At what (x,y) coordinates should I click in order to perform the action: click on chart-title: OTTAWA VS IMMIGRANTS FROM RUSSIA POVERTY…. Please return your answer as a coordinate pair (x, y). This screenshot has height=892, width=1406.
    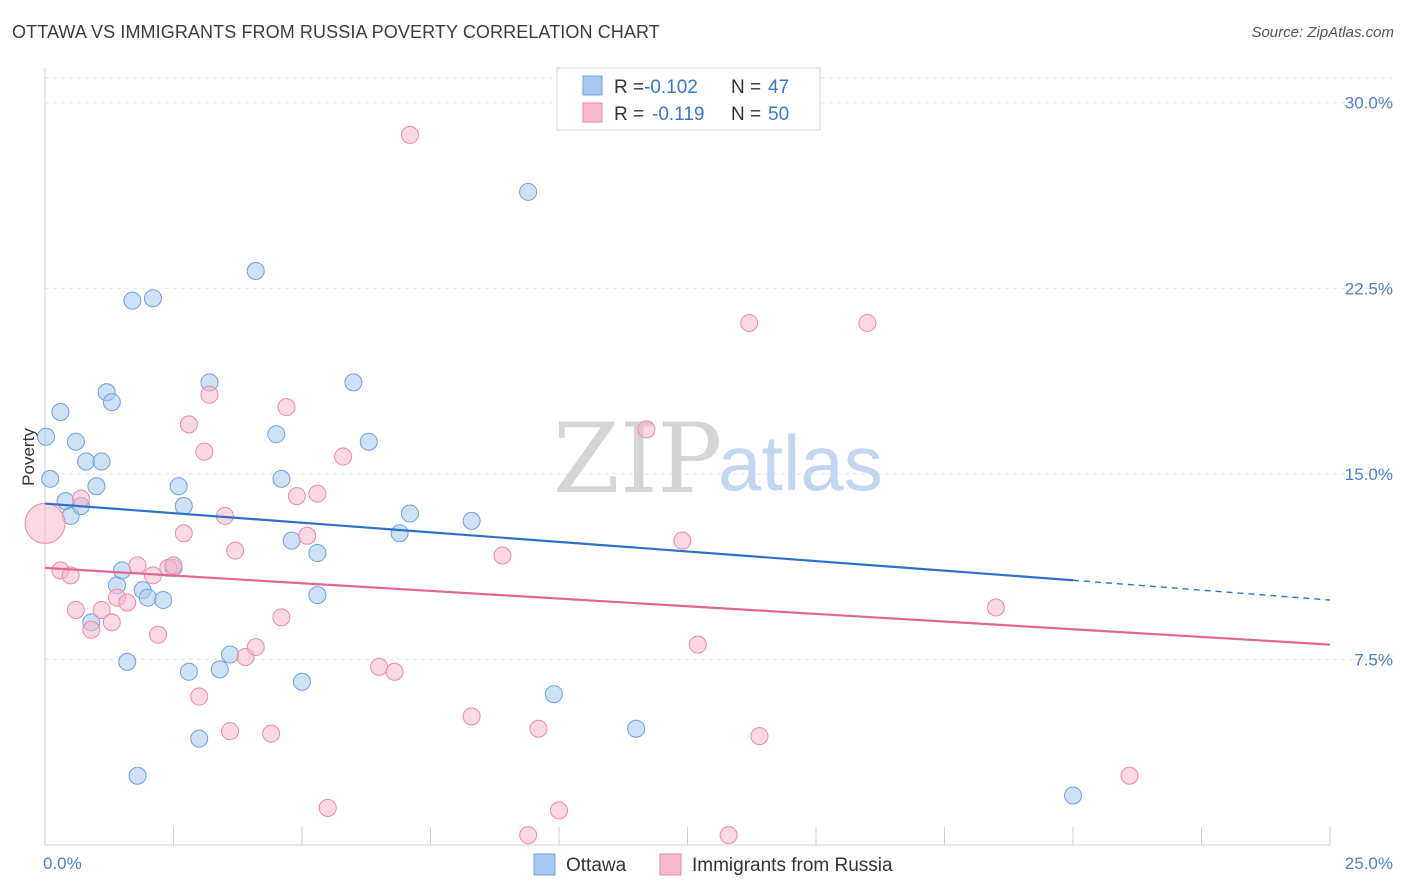
    Looking at the image, I should click on (336, 32).